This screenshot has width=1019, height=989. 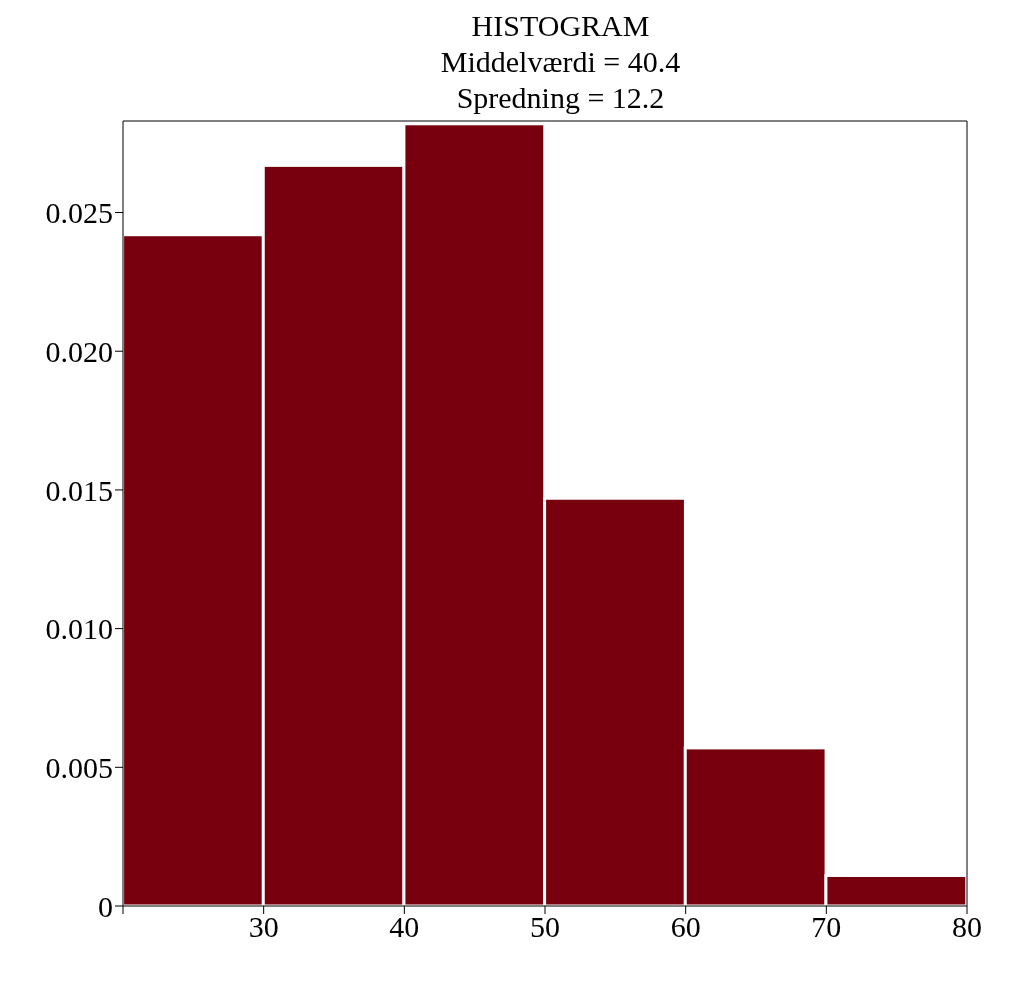 I want to click on y-tick-label: 0.025, so click(x=79, y=213).